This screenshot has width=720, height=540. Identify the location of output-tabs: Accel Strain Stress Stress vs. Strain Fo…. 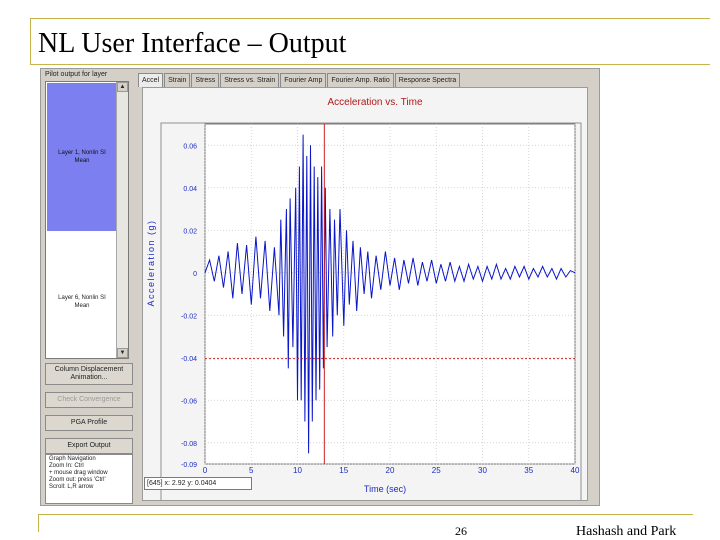
(299, 80).